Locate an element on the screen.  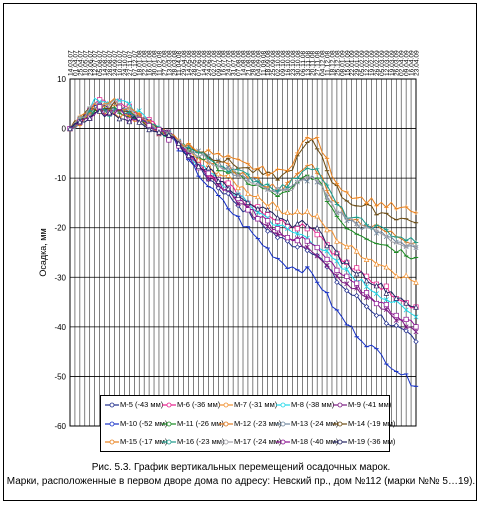
legend-item-m5: М-5 (-43 мм) is located at coordinates (134, 405).